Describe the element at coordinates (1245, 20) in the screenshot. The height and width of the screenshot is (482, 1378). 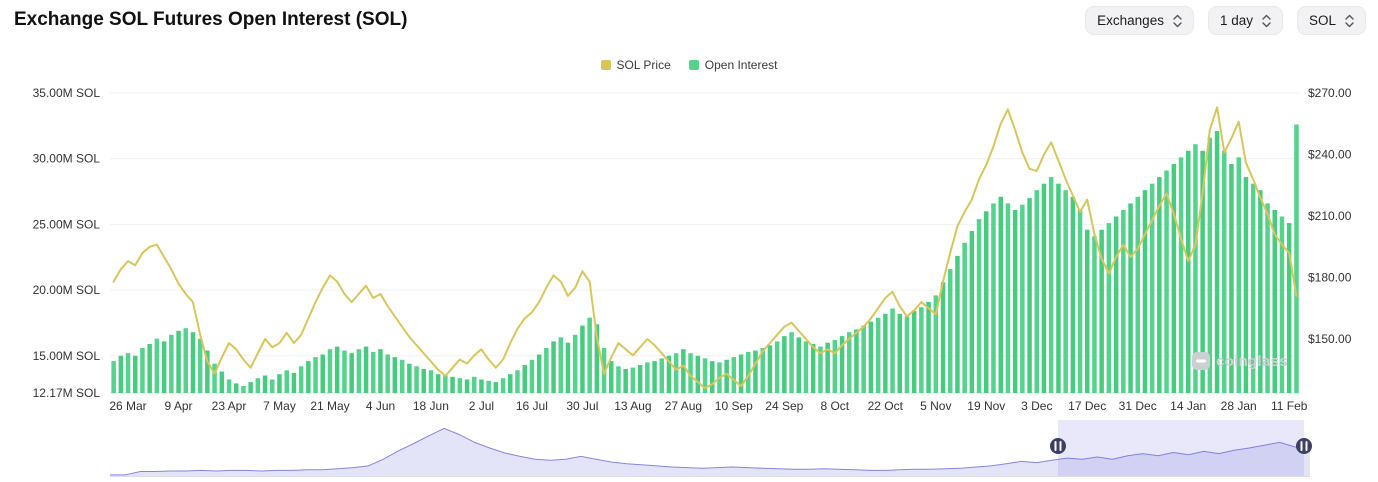
I see `interval-dropdown: 1 day` at that location.